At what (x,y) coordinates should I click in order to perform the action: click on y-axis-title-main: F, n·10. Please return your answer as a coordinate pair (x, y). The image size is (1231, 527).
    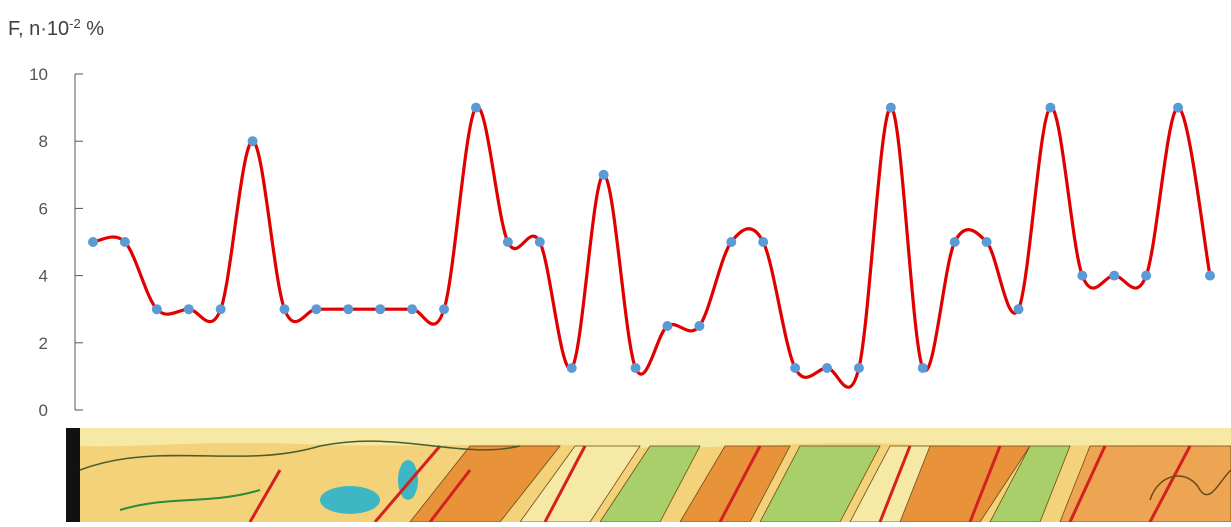
    Looking at the image, I should click on (39, 29).